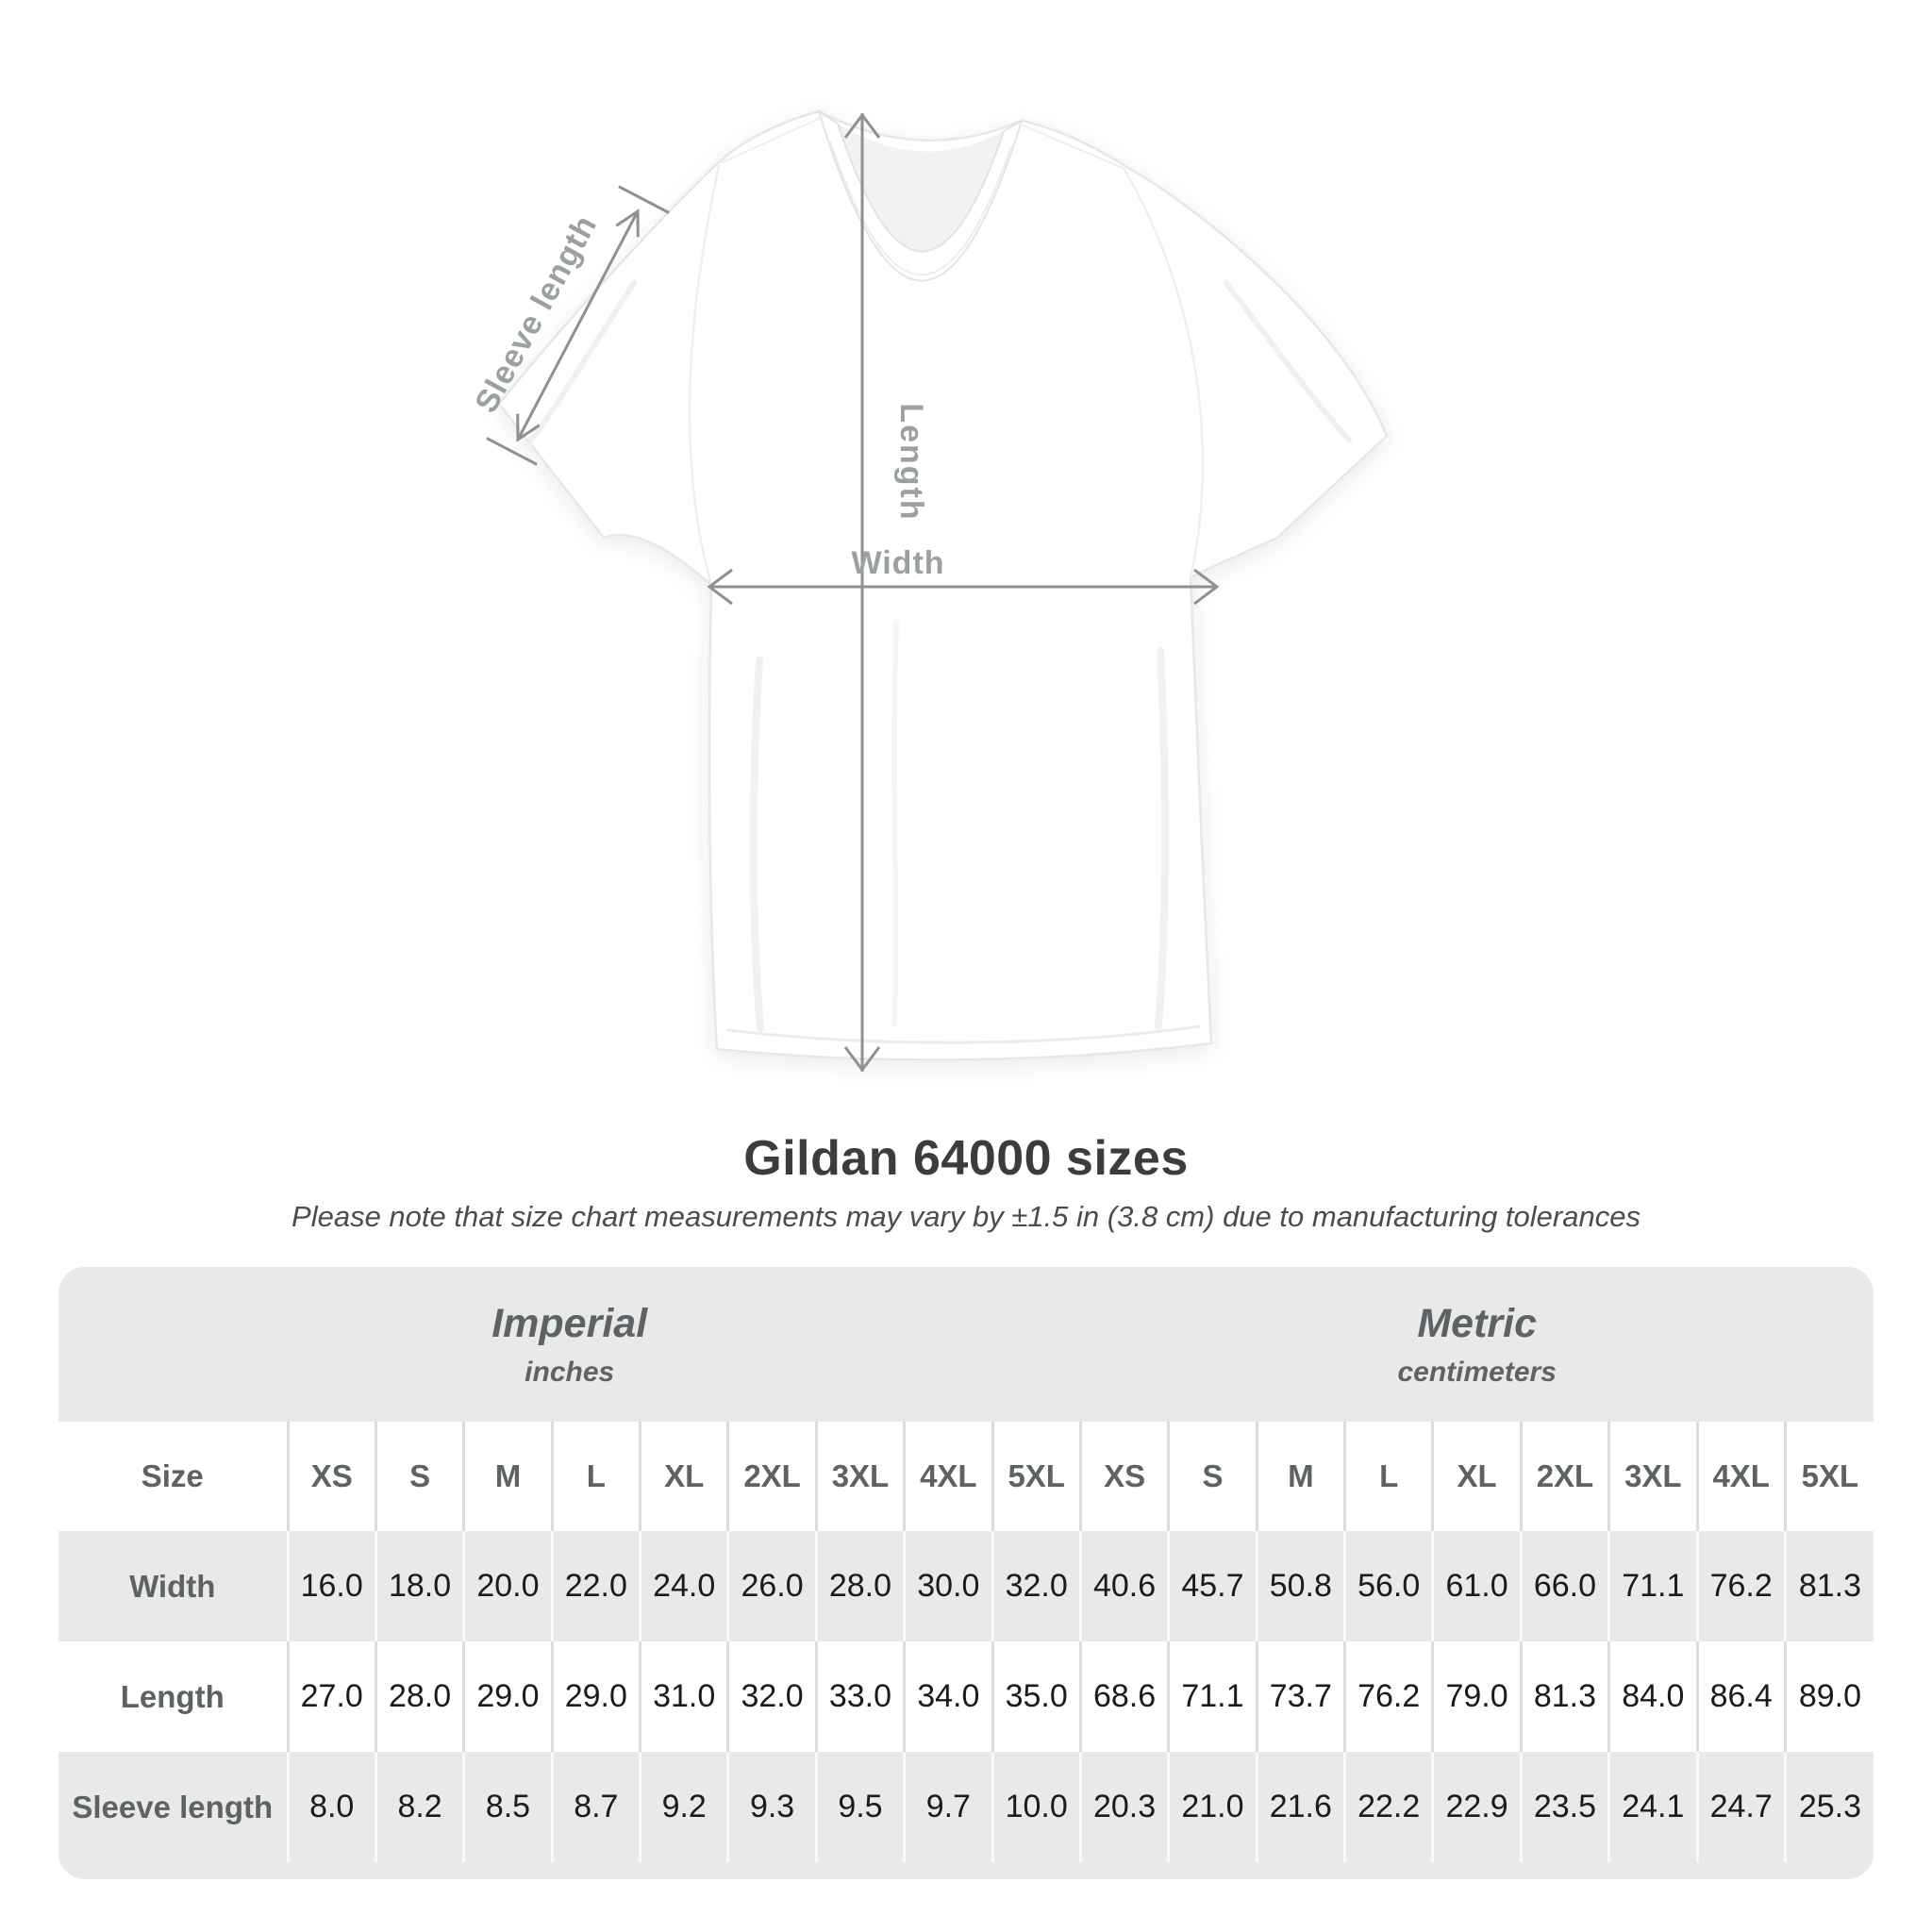  What do you see at coordinates (1829, 1697) in the screenshot?
I see `measurement-value: 89.0` at bounding box center [1829, 1697].